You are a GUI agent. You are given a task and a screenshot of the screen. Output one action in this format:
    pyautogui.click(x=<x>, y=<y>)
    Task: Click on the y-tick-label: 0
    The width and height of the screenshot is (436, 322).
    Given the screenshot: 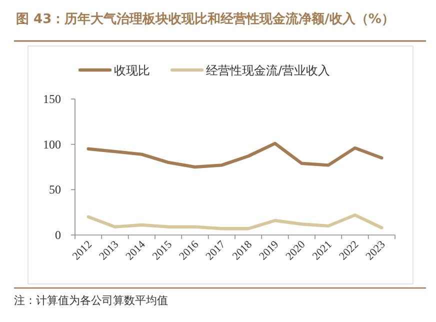 What is the action you would take?
    pyautogui.click(x=58, y=235)
    